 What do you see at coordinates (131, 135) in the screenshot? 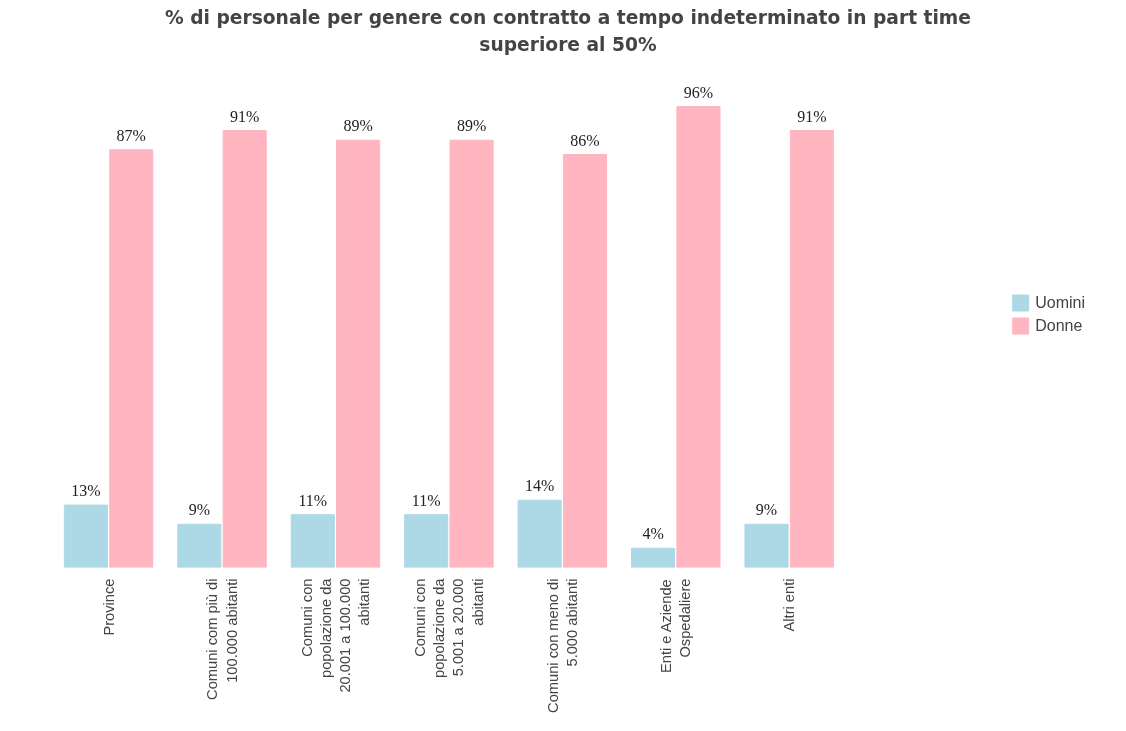
I see `data-label: 87%` at bounding box center [131, 135].